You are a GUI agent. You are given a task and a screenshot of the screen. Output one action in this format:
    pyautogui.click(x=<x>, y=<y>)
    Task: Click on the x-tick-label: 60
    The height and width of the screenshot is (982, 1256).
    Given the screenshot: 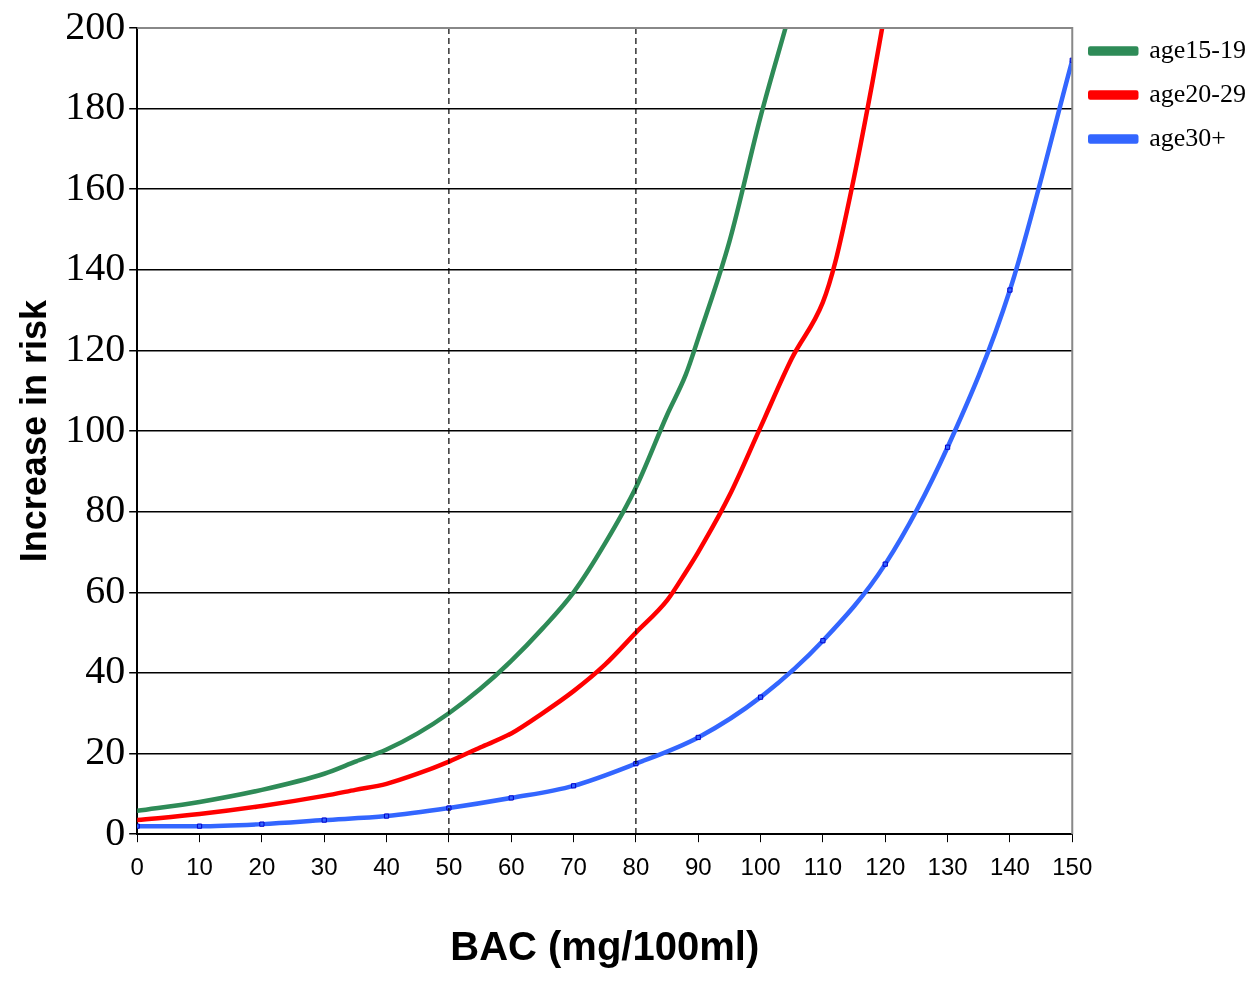 What is the action you would take?
    pyautogui.click(x=511, y=867)
    